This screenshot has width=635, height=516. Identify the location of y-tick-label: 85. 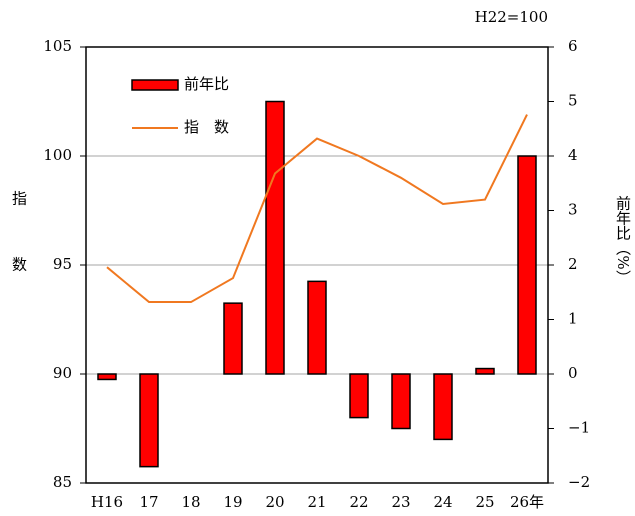
(62, 482).